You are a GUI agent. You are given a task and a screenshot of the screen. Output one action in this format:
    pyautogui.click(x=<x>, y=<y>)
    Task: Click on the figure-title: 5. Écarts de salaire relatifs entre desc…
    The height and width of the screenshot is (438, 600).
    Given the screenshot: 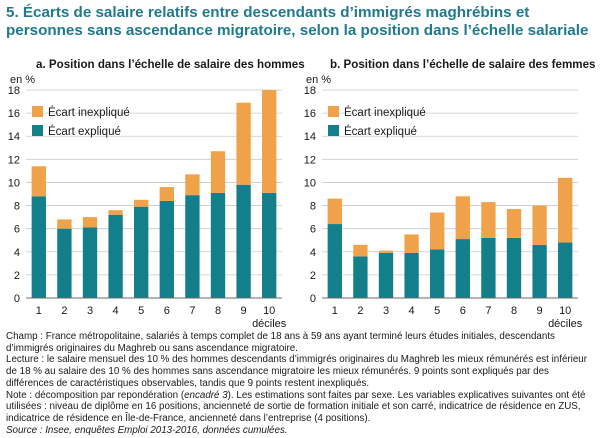 What is the action you would take?
    pyautogui.click(x=297, y=21)
    